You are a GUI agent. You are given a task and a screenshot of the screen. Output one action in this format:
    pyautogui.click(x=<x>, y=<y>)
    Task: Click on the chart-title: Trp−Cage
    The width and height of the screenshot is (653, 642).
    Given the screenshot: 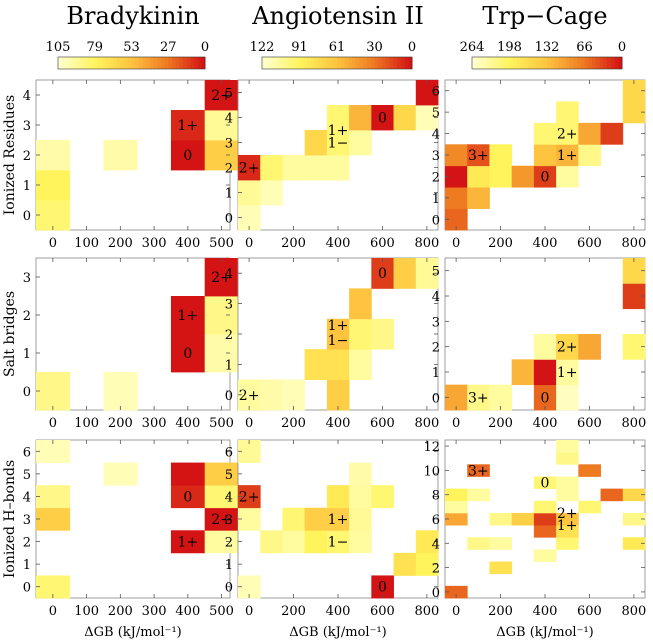 What is the action you would take?
    pyautogui.click(x=544, y=16)
    